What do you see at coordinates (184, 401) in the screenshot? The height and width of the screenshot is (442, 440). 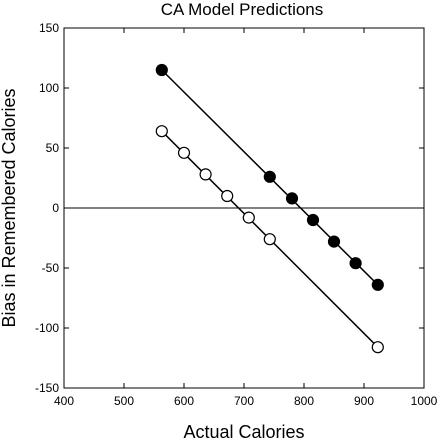 I see `x-tick-label: 600` at bounding box center [184, 401].